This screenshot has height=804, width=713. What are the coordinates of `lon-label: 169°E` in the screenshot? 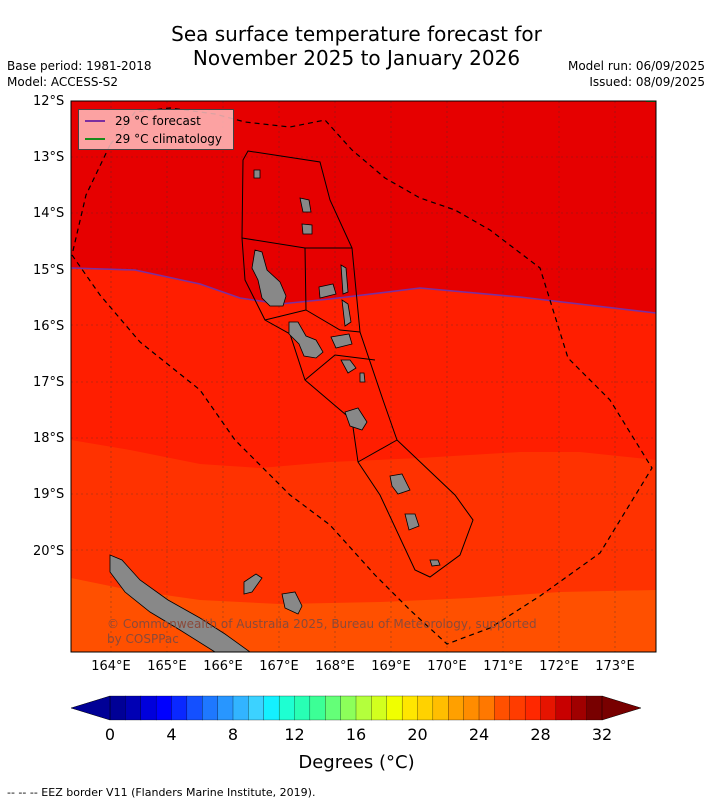 It's located at (391, 666).